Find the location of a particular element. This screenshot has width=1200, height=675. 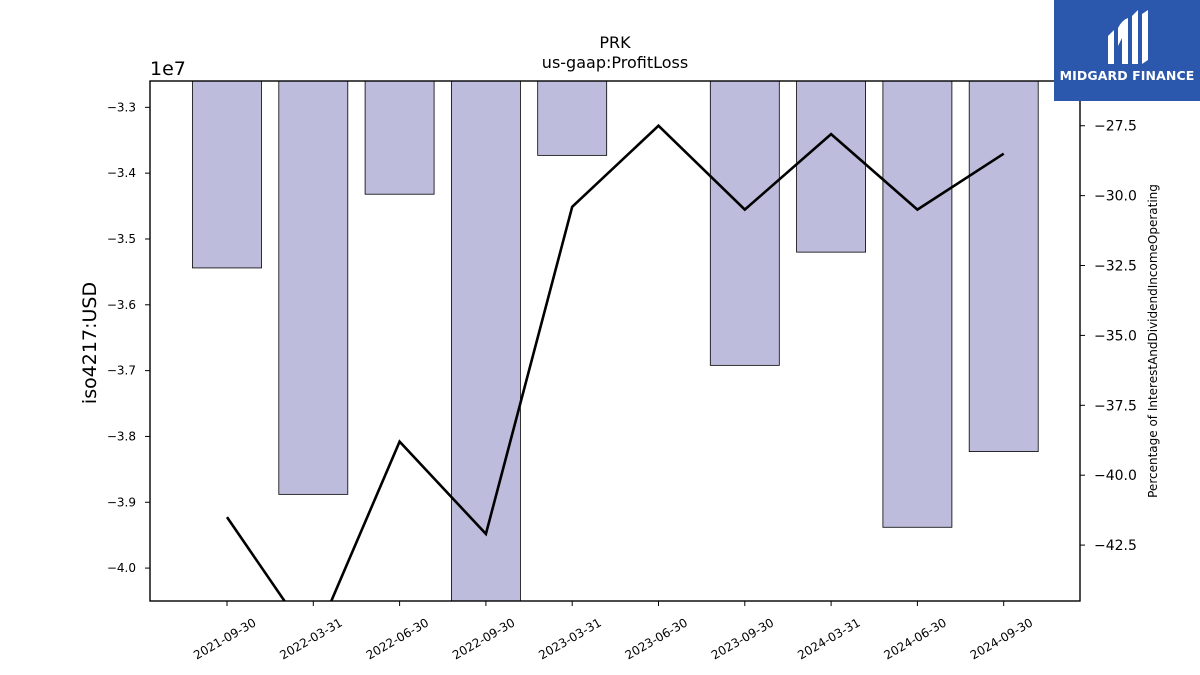

y-tick-label: −3.4 is located at coordinates (121, 173).